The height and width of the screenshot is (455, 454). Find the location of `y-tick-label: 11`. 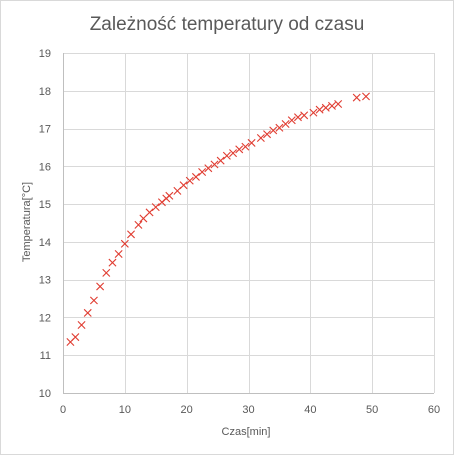

y-tick-label: 11 is located at coordinates (45, 356).